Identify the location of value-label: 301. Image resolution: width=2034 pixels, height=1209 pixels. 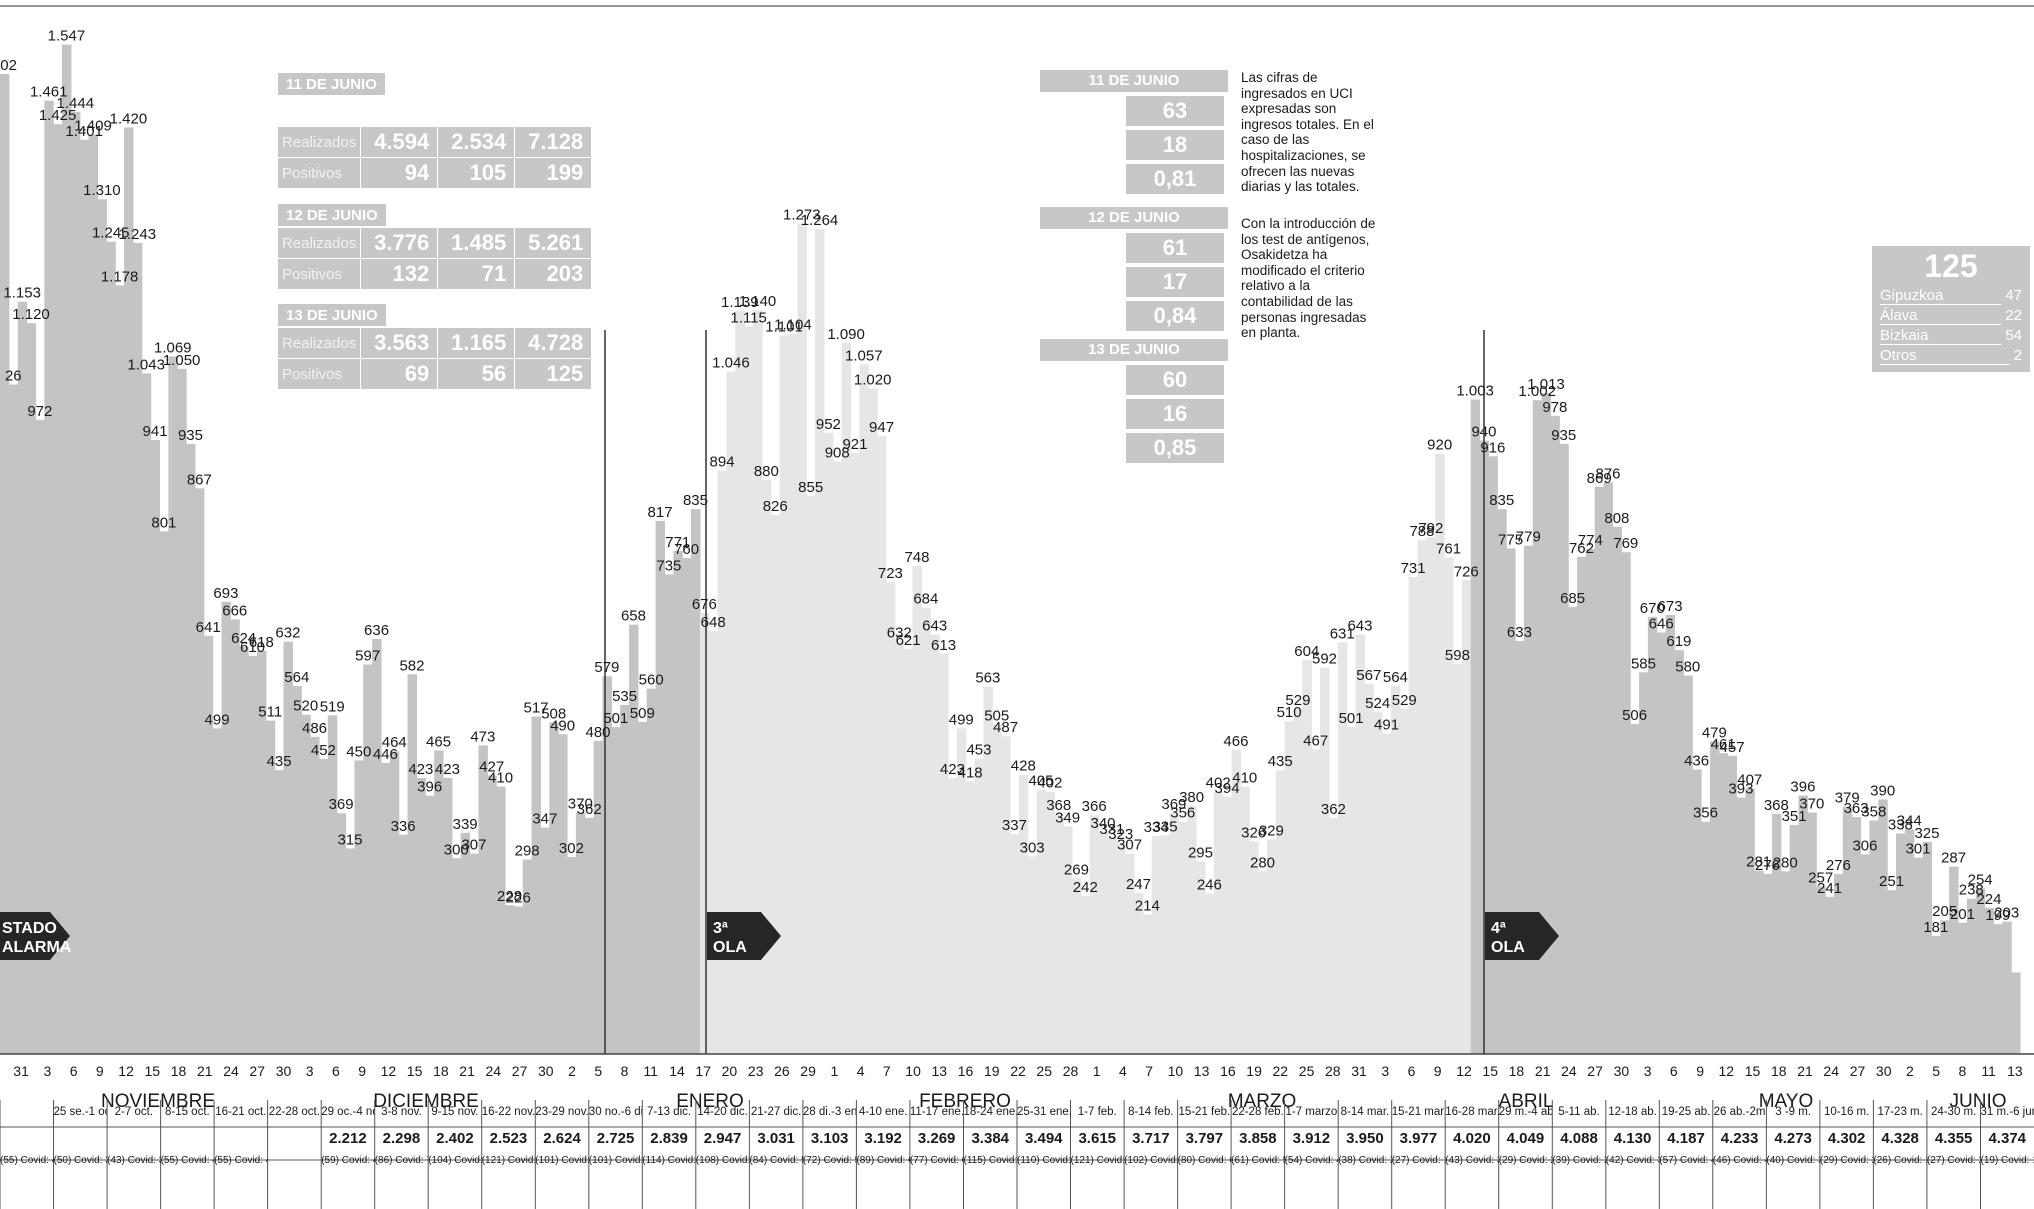
(1918, 849).